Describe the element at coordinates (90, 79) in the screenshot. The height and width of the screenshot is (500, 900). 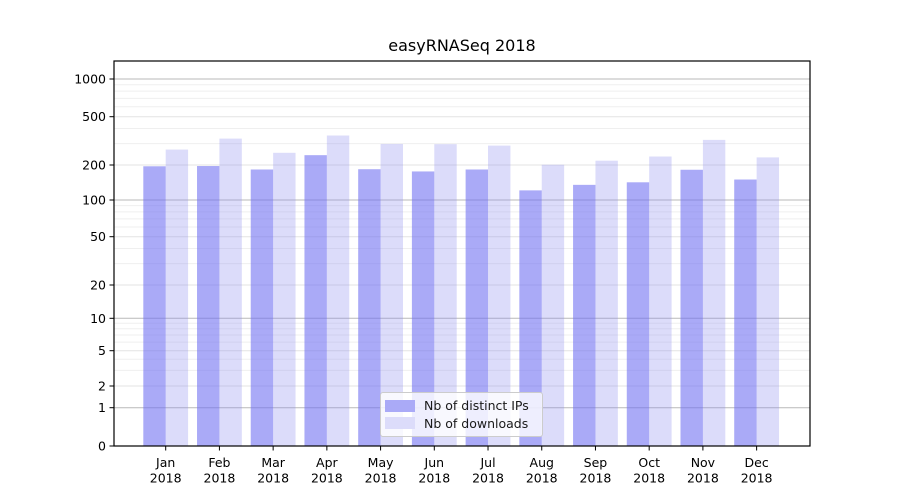
I see `y-tick-label-1000: 1000` at that location.